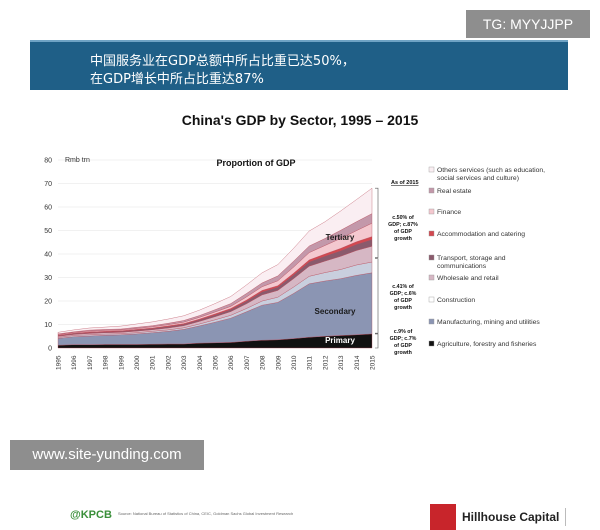 This screenshot has height=530, width=600. I want to click on legend-label-4-1: communications, so click(462, 266).